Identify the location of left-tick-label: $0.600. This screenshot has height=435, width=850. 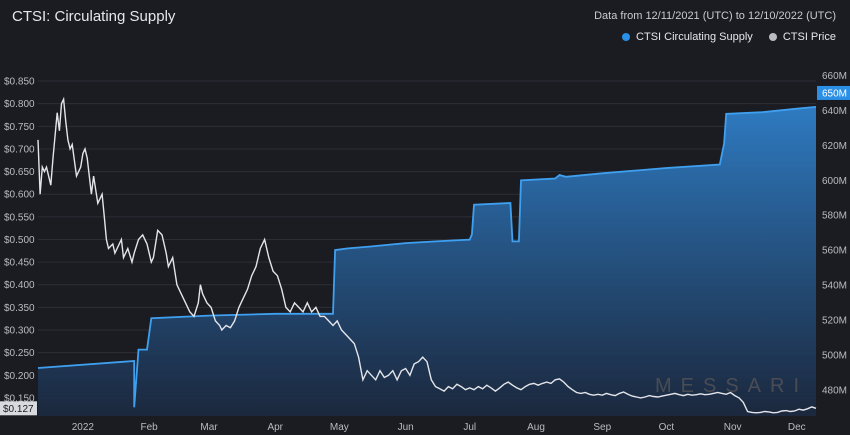
(19, 195).